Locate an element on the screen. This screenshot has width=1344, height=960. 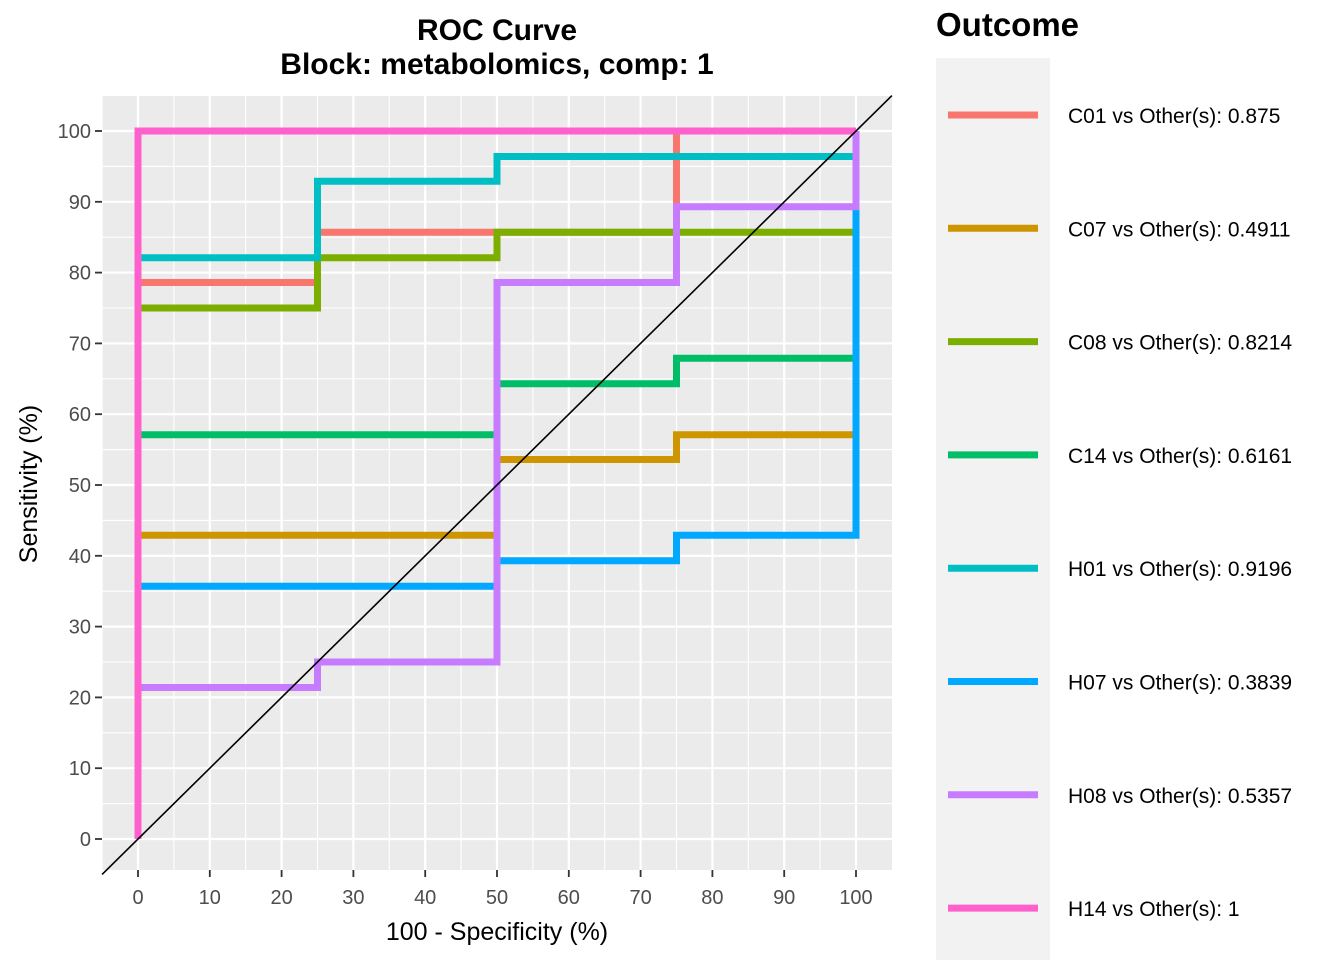
legend-label-5: H01 vs Other(s): 0.9196 is located at coordinates (1180, 569).